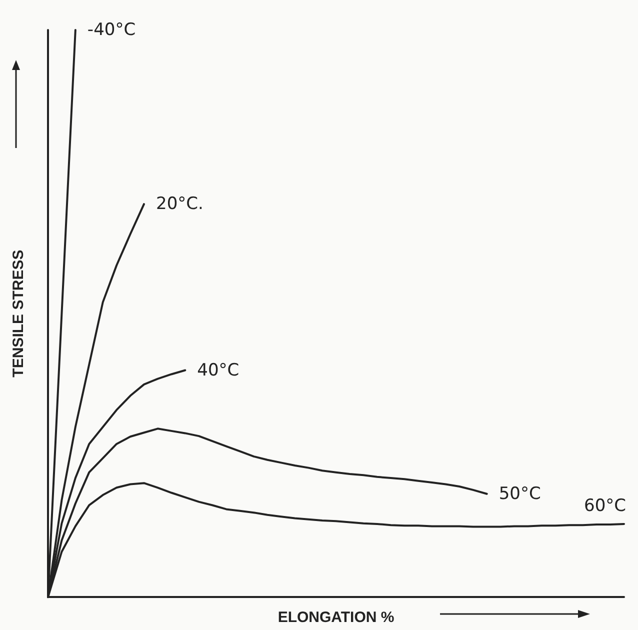 This screenshot has width=638, height=630. Describe the element at coordinates (336, 617) in the screenshot. I see `x-axis-title: ELONGATION %` at that location.